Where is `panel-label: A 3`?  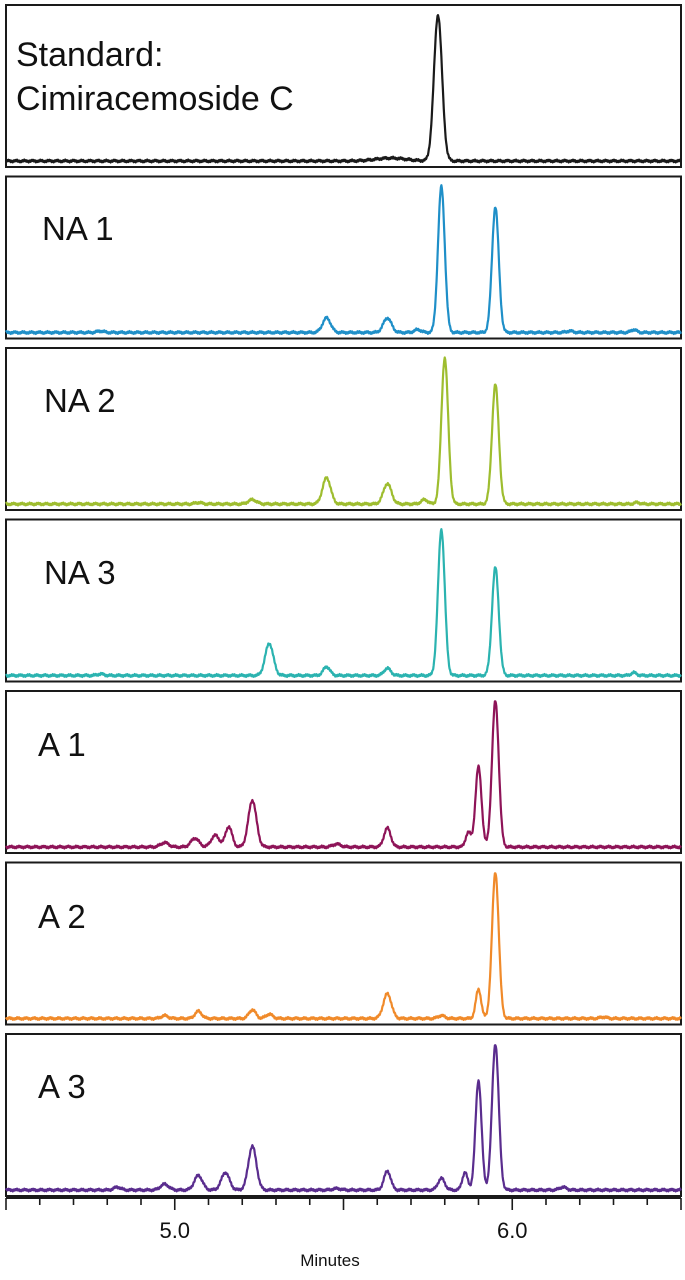
panel-label: A 3 is located at coordinates (62, 1086).